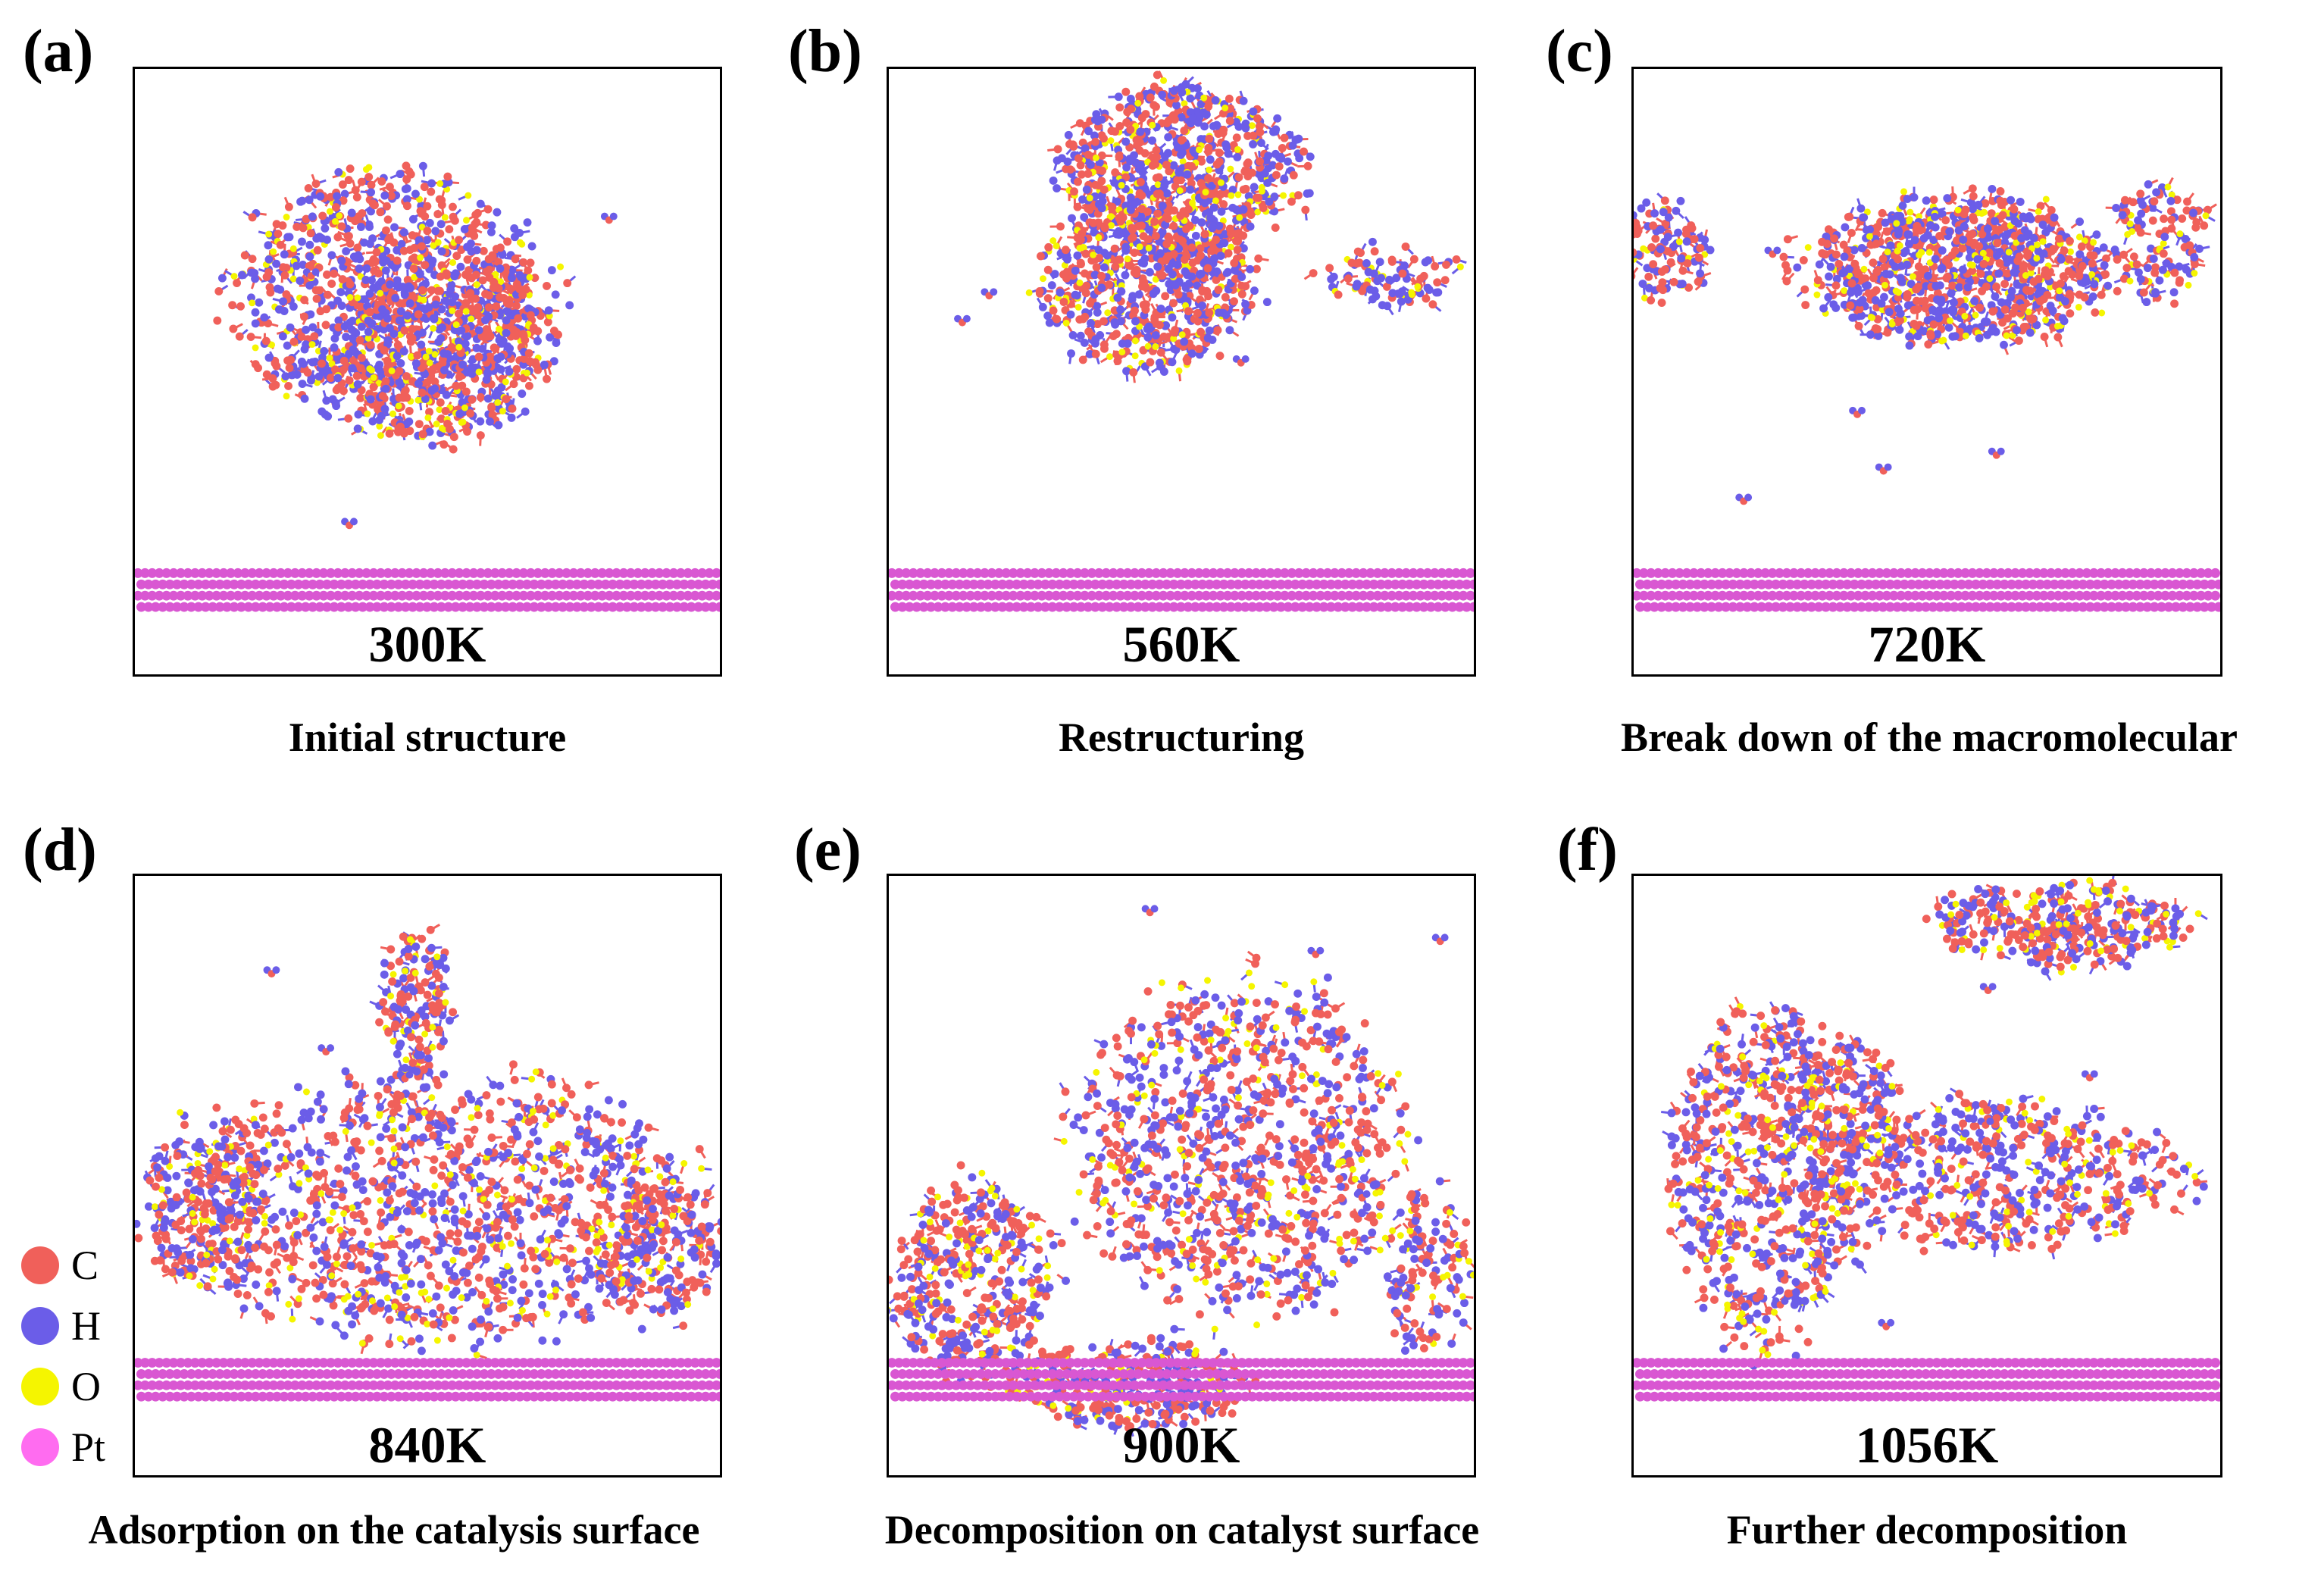  What do you see at coordinates (63, 1386) in the screenshot?
I see `legend-item-oxygen: O` at bounding box center [63, 1386].